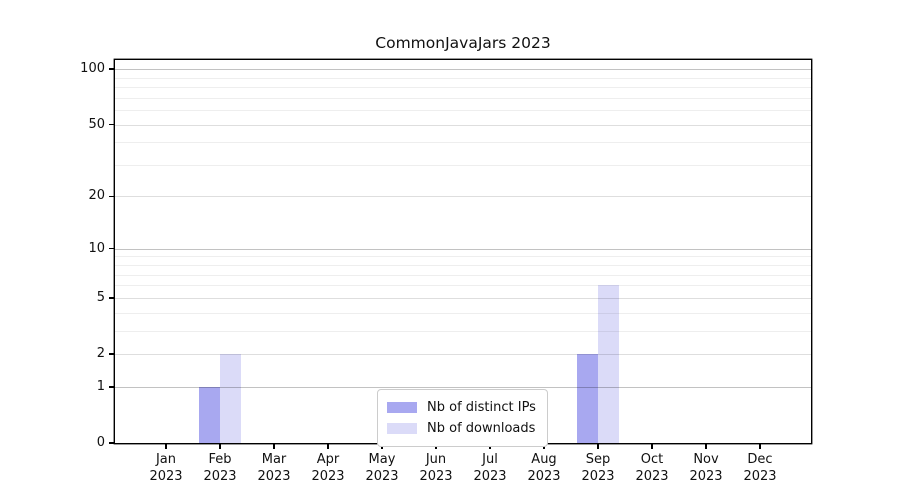 The width and height of the screenshot is (900, 500). Describe the element at coordinates (481, 407) in the screenshot. I see `legend-label-distinct-ips: Nb of distinct IPs` at that location.